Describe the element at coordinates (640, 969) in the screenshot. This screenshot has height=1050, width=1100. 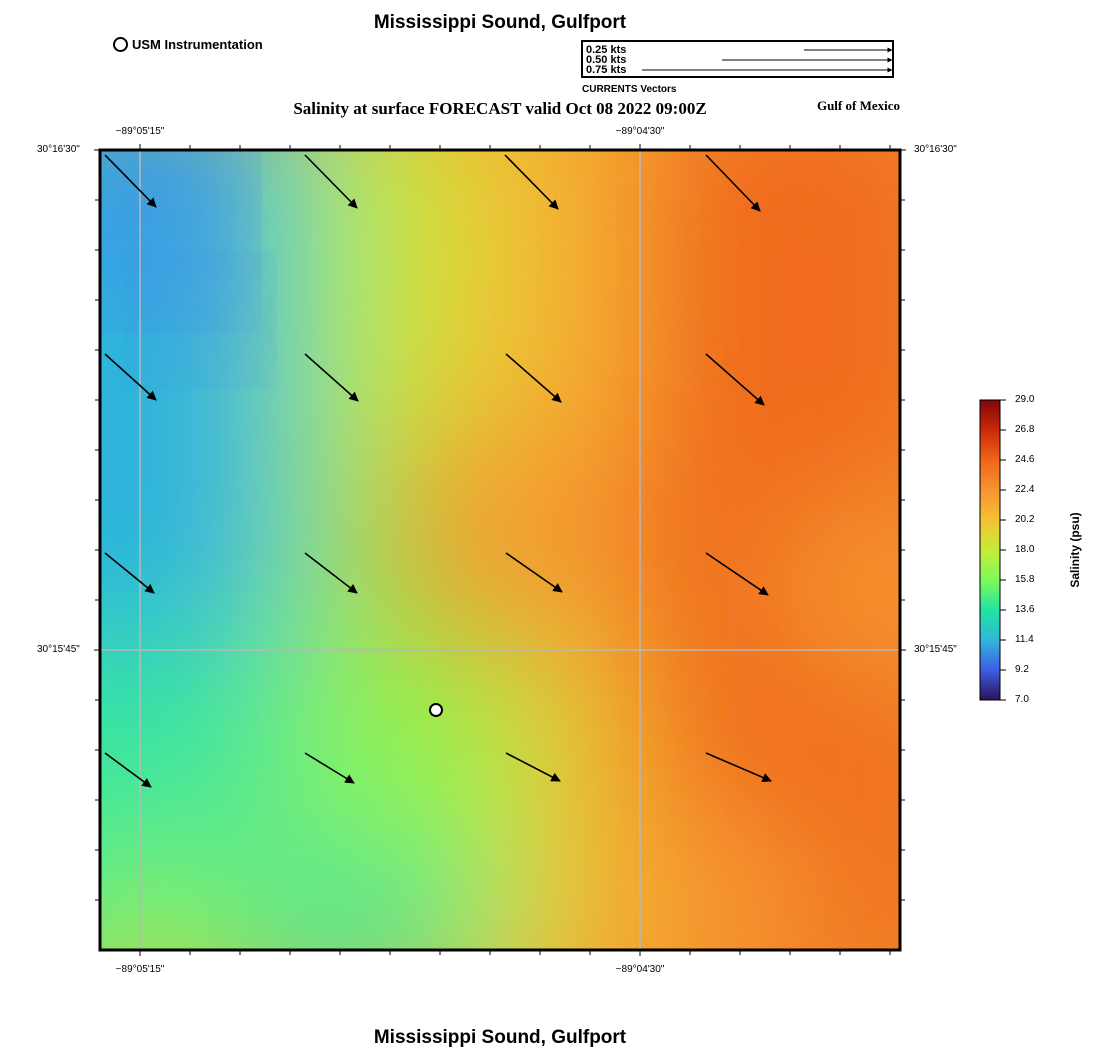
I see `bottom-tick-label: −89°04'30"` at that location.